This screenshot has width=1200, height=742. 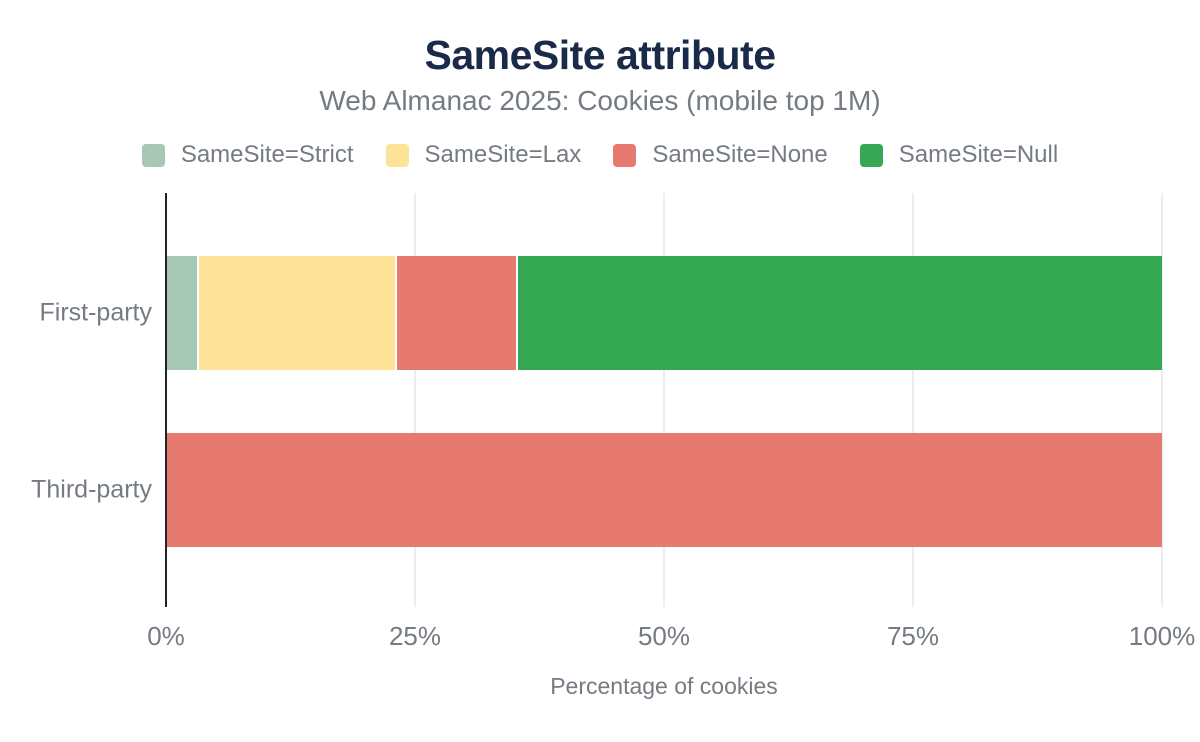 What do you see at coordinates (978, 154) in the screenshot?
I see `legend-label: SameSite=Null` at bounding box center [978, 154].